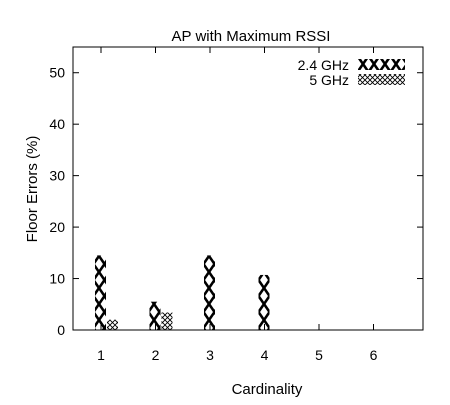 The image size is (450, 405). What do you see at coordinates (182, 292) in the screenshot?
I see `bars-layer` at bounding box center [182, 292].